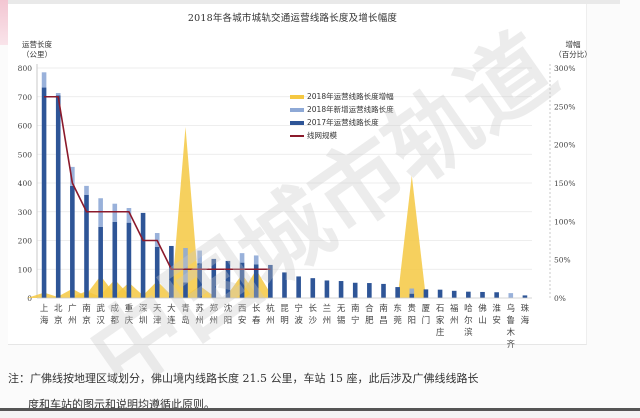  What do you see at coordinates (25, 68) in the screenshot?
I see `left-tick-label: 800` at bounding box center [25, 68].